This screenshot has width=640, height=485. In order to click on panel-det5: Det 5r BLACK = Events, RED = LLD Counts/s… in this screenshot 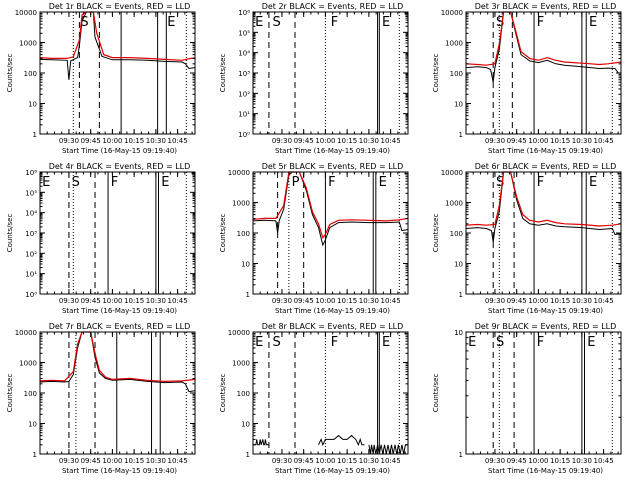, I will do `click(314, 238)`.